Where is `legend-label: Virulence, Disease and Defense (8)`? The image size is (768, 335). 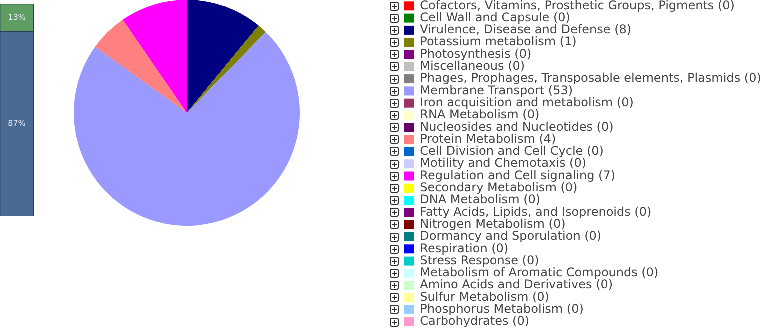
legend-label: Virulence, Disease and Defense (8) is located at coordinates (526, 29).